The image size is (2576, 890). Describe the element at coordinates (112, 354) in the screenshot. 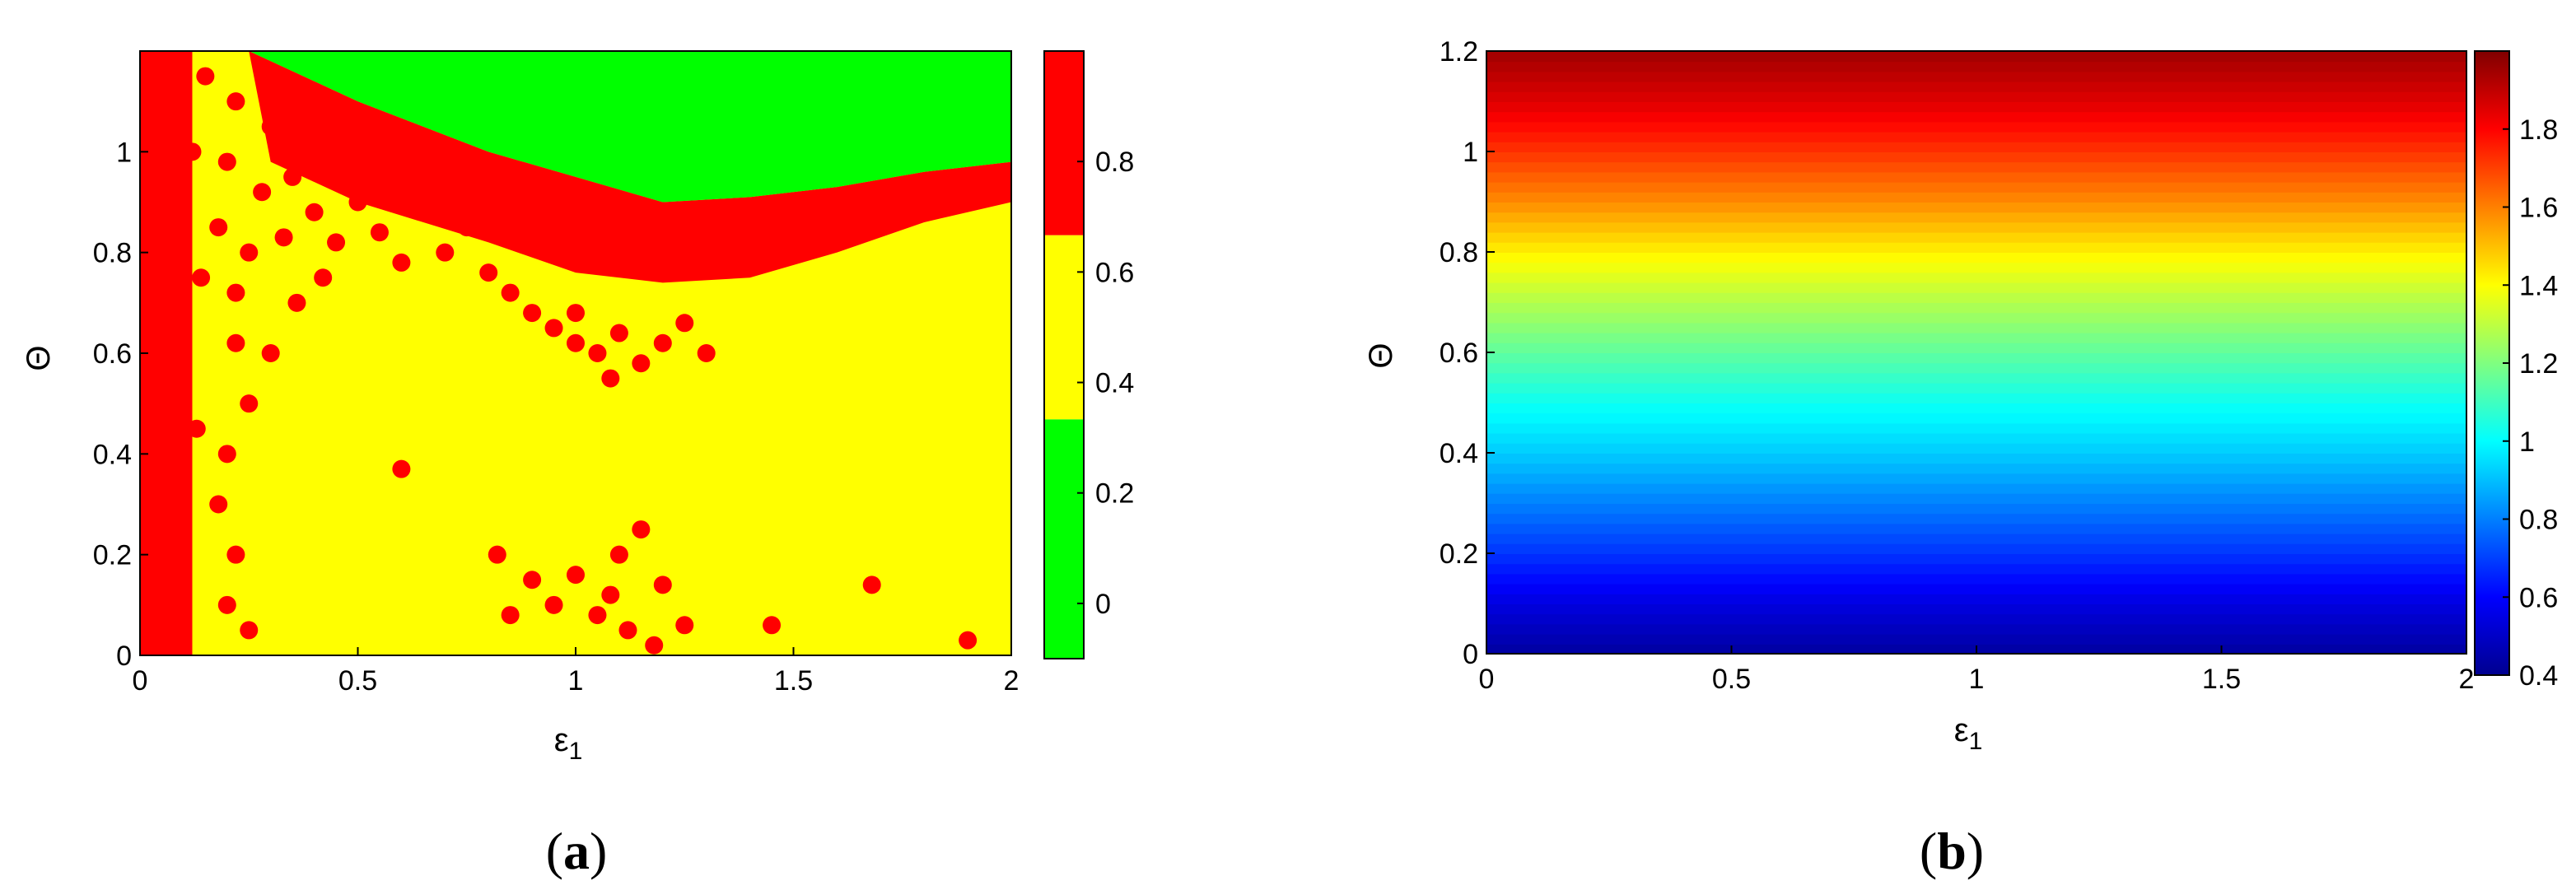

I see `chart-a-y-tick-label: 0.6` at that location.